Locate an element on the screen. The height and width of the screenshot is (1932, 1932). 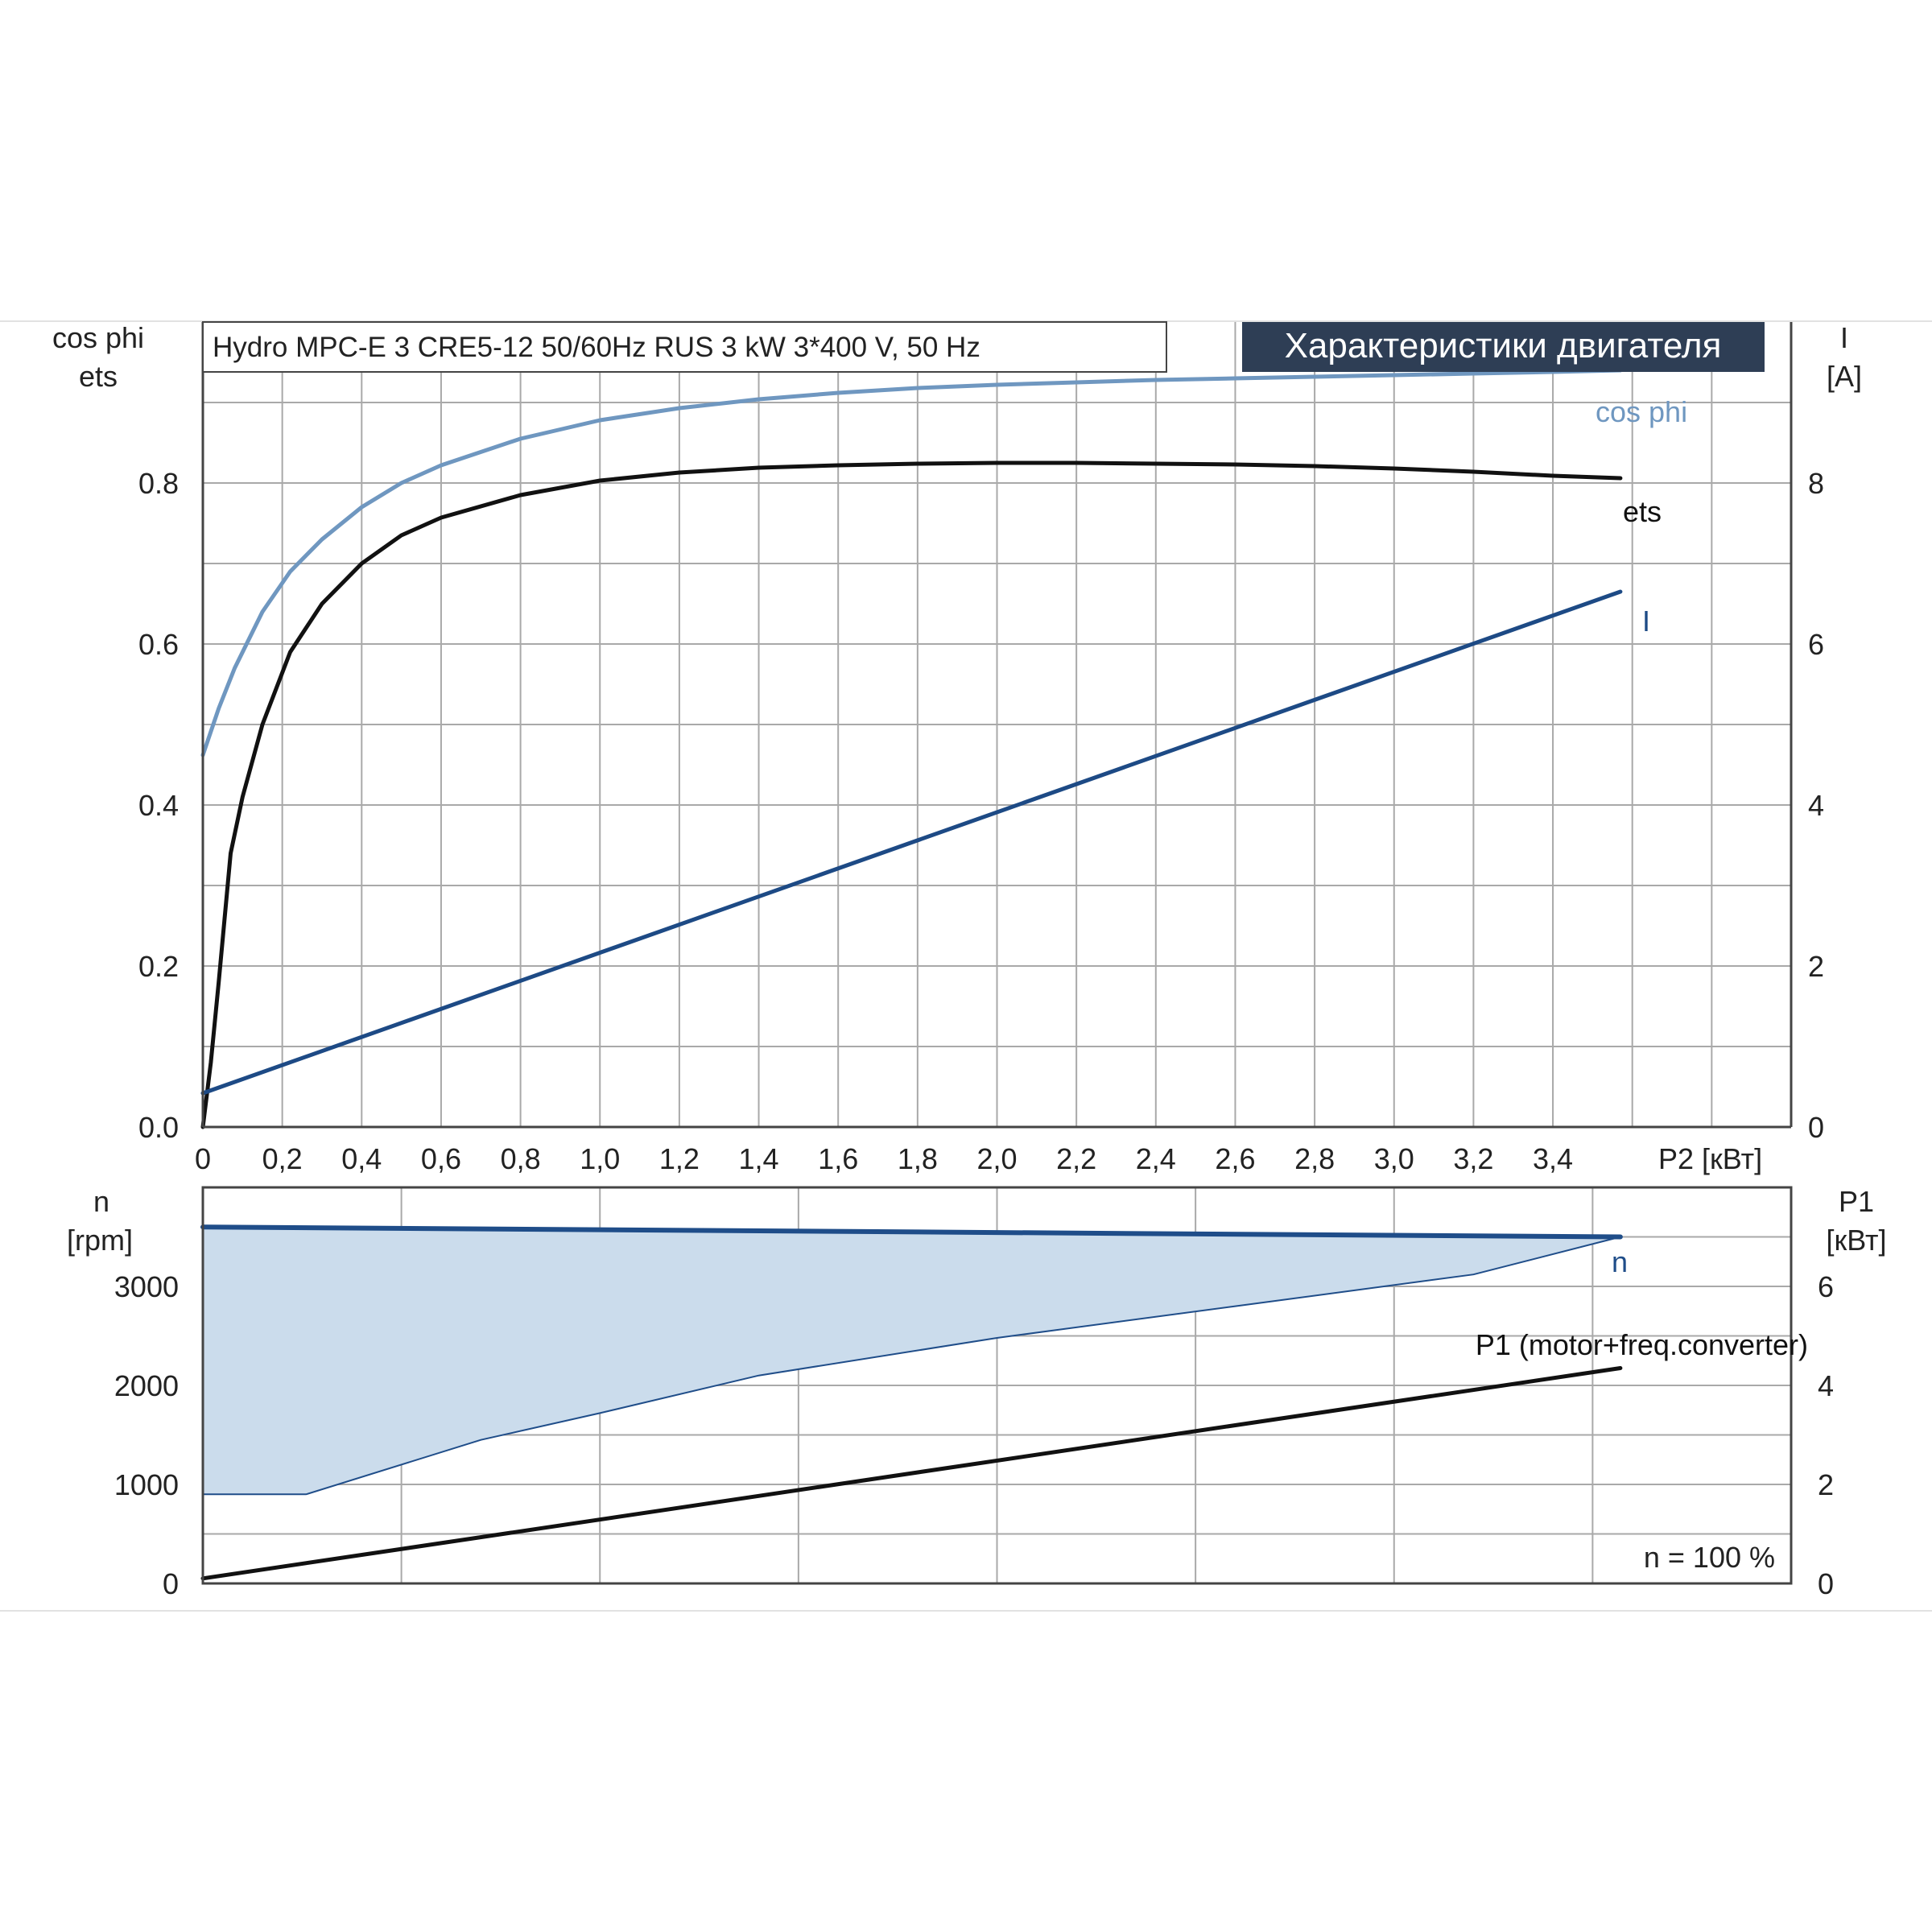
right-tick-label: 6 is located at coordinates (1816, 644).